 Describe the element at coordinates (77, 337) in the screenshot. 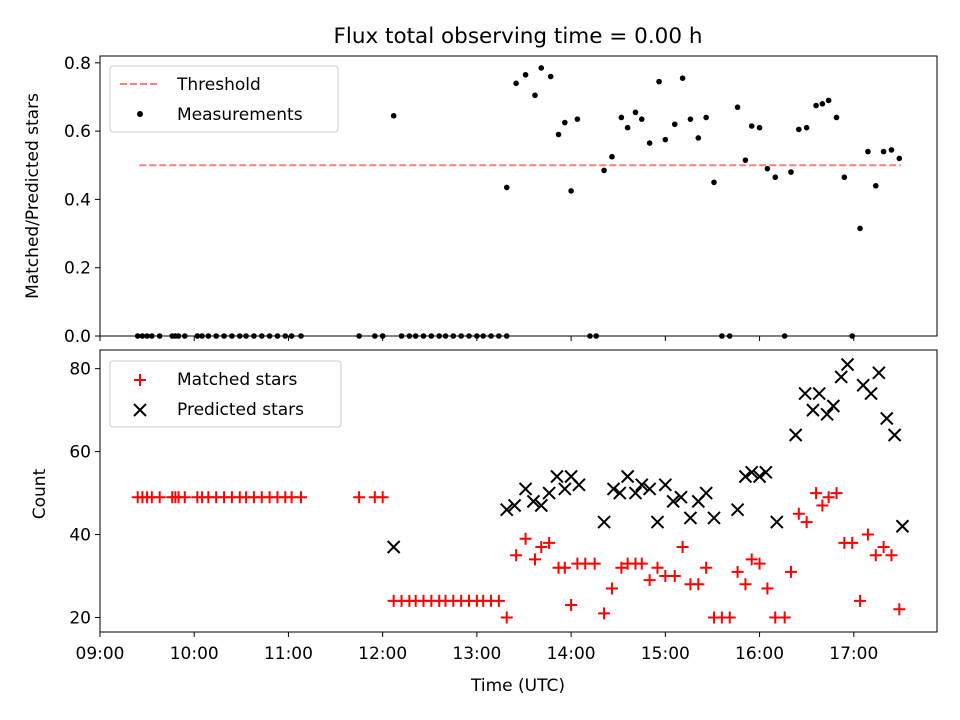

I see `top-y-tick-label: 0.0` at that location.